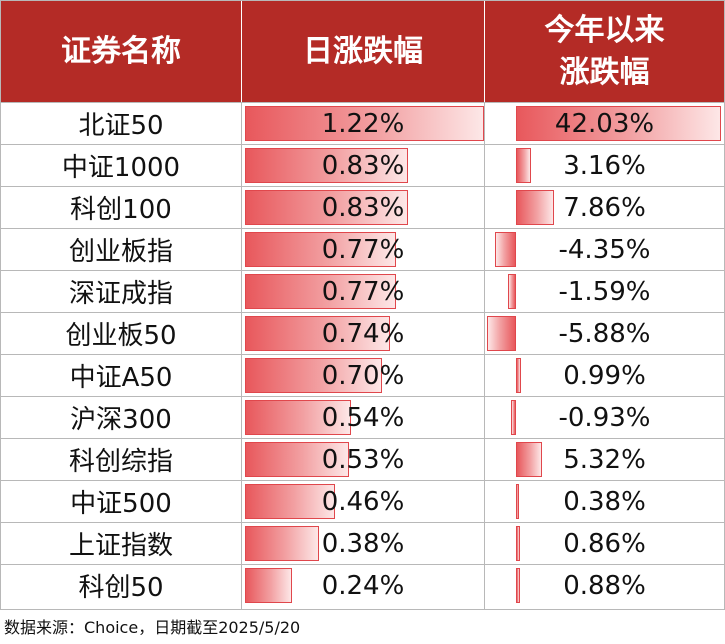 The image size is (725, 644). What do you see at coordinates (121, 210) in the screenshot?
I see `security-name: 科创100` at bounding box center [121, 210].